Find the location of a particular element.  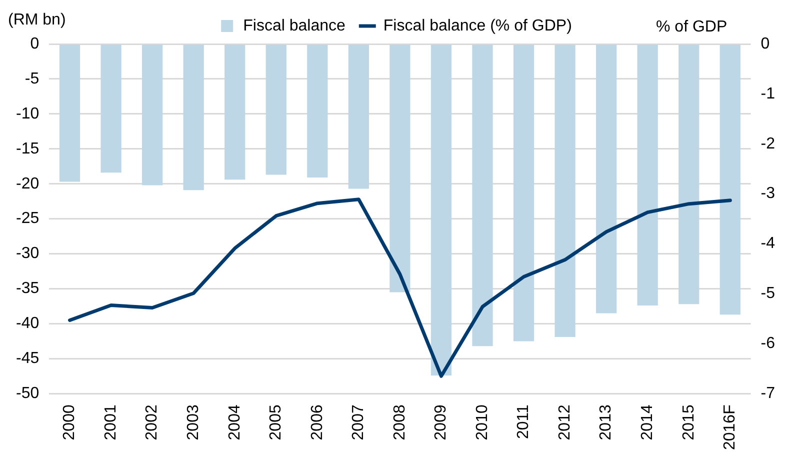

x-tick-label: 2006 is located at coordinates (317, 422).